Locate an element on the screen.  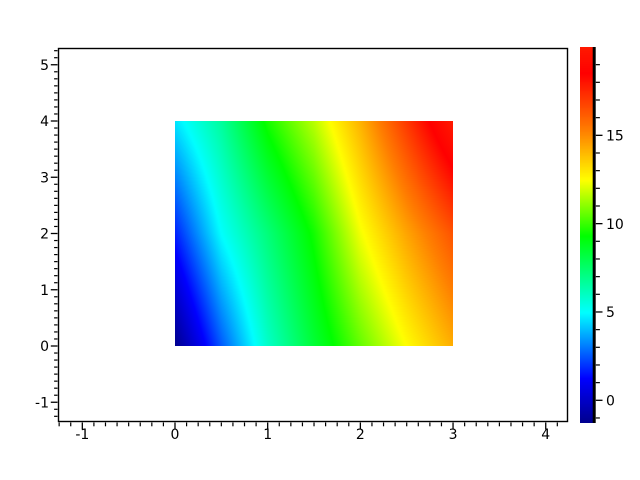
x-tick-label: -1 is located at coordinates (82, 435).